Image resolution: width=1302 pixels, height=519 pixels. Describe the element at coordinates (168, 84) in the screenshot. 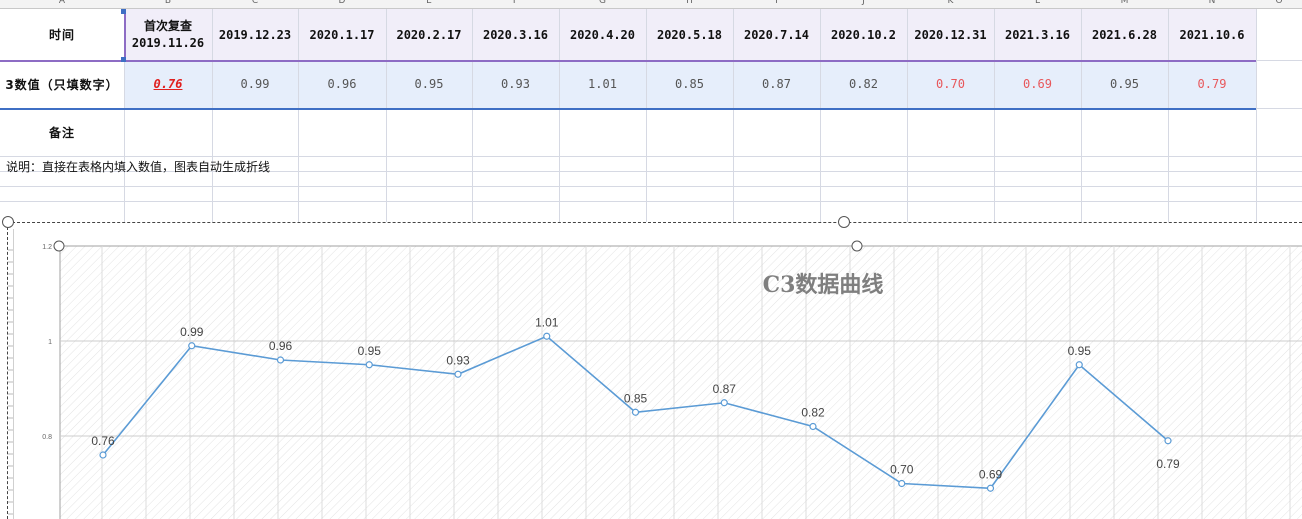

I see `value-cell: 0.76` at that location.